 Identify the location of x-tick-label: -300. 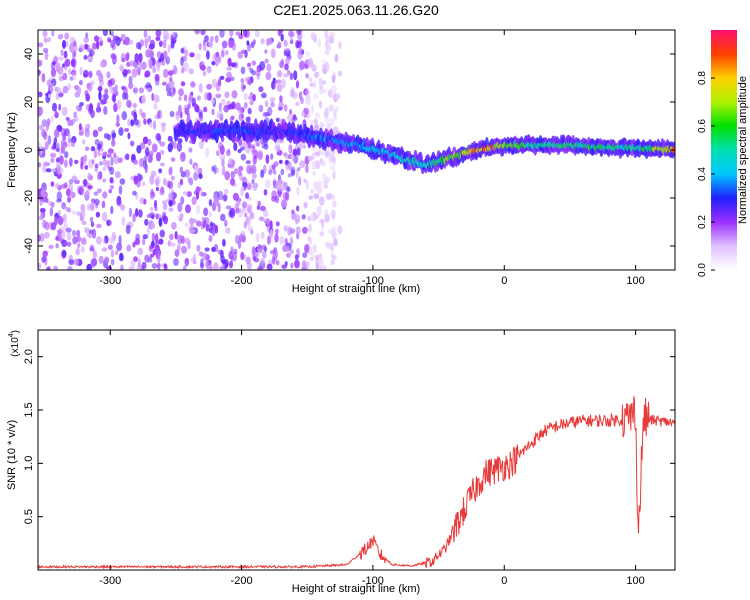
(110, 581).